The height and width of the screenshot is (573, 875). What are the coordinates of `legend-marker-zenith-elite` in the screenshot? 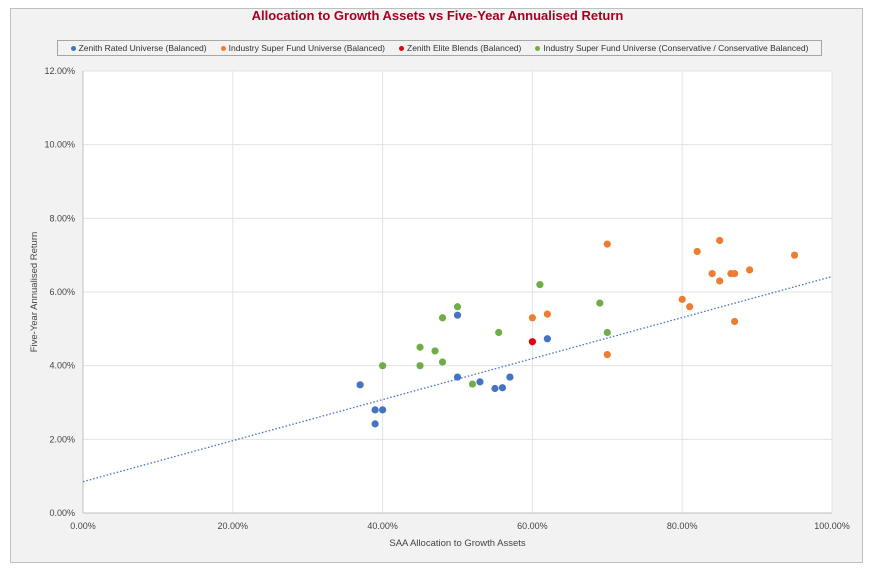 It's located at (402, 48).